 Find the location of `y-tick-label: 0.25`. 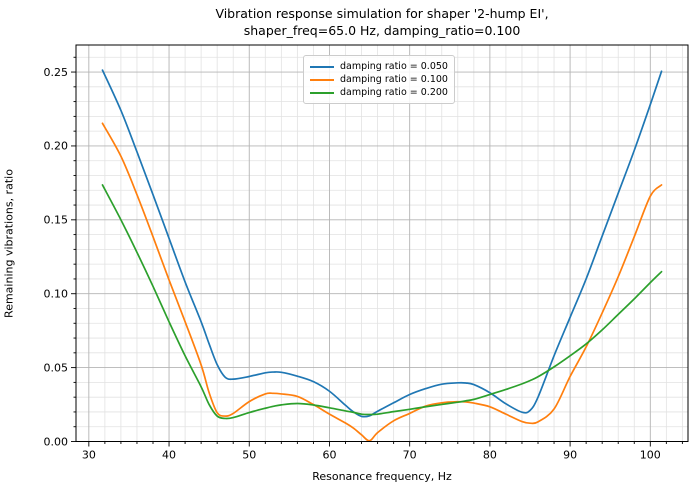

y-tick-label: 0.25 is located at coordinates (56, 72).